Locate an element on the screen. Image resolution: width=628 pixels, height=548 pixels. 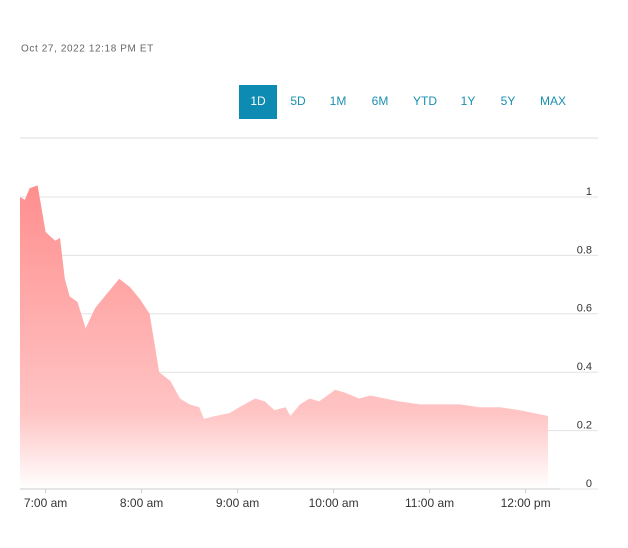
y-tick-label: 0.8 is located at coordinates (584, 250).